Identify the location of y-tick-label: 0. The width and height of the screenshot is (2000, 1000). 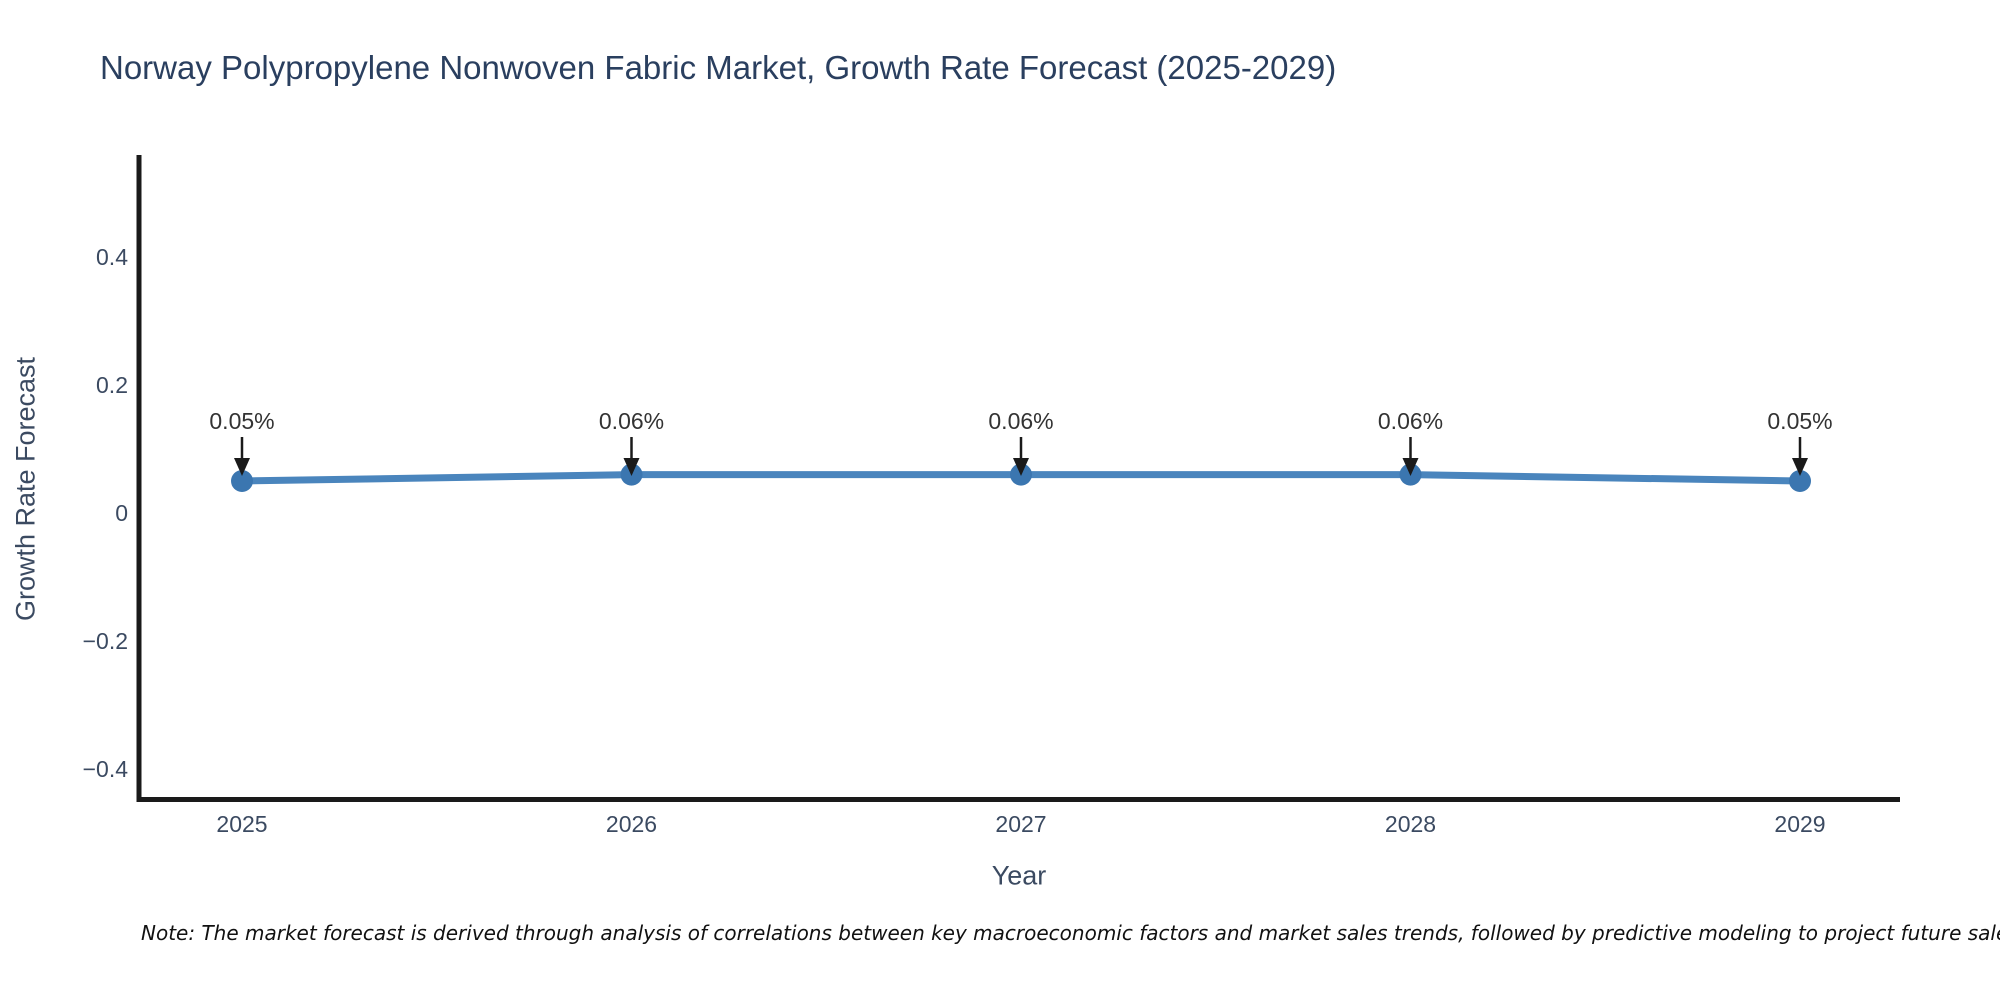
(121, 513).